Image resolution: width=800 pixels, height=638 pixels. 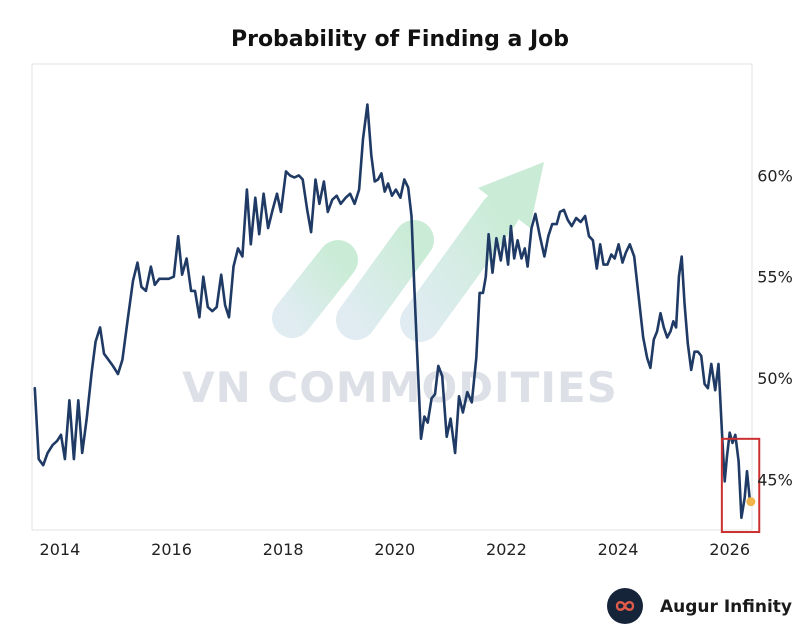 I want to click on x-tick-label: 2018, so click(x=283, y=549).